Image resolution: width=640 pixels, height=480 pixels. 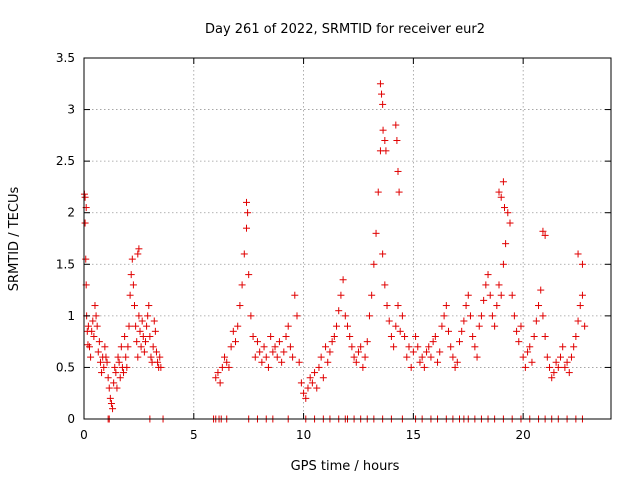 What do you see at coordinates (71, 110) in the screenshot?
I see `y-tick-label: 3` at bounding box center [71, 110].